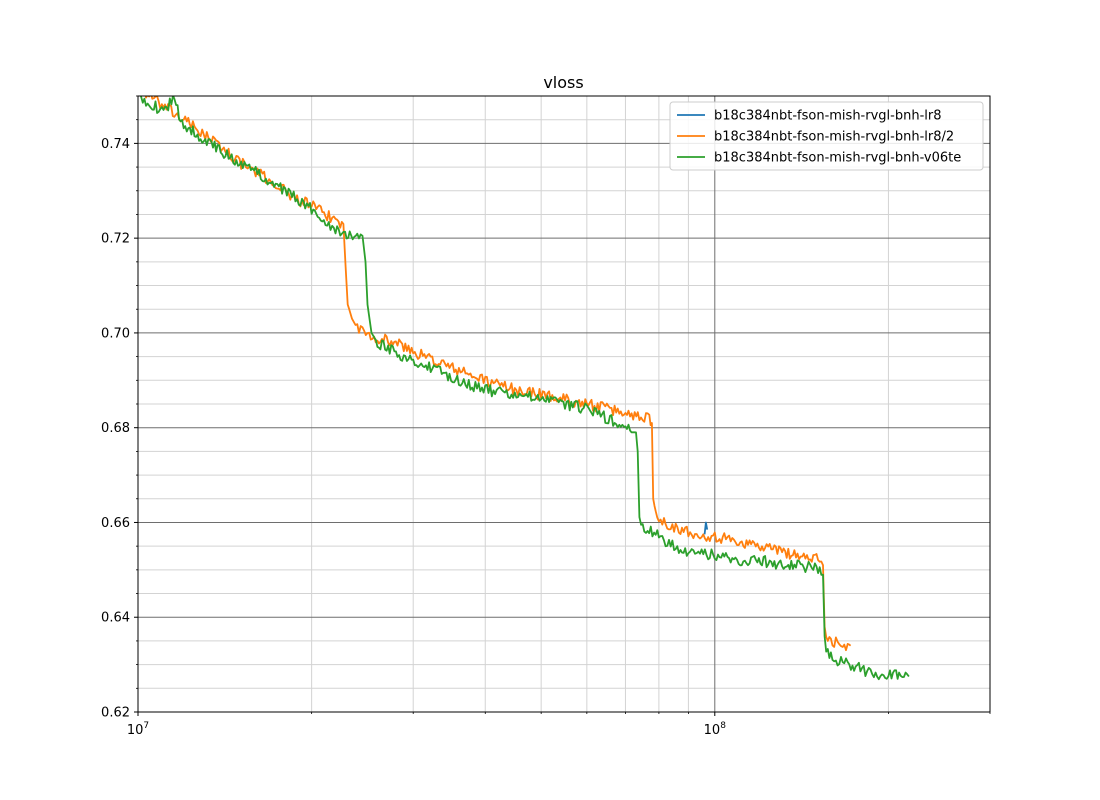  I want to click on legend-label: b18c384nbt-fson-mish-rvgl-bnh-lr8/2, so click(834, 137).